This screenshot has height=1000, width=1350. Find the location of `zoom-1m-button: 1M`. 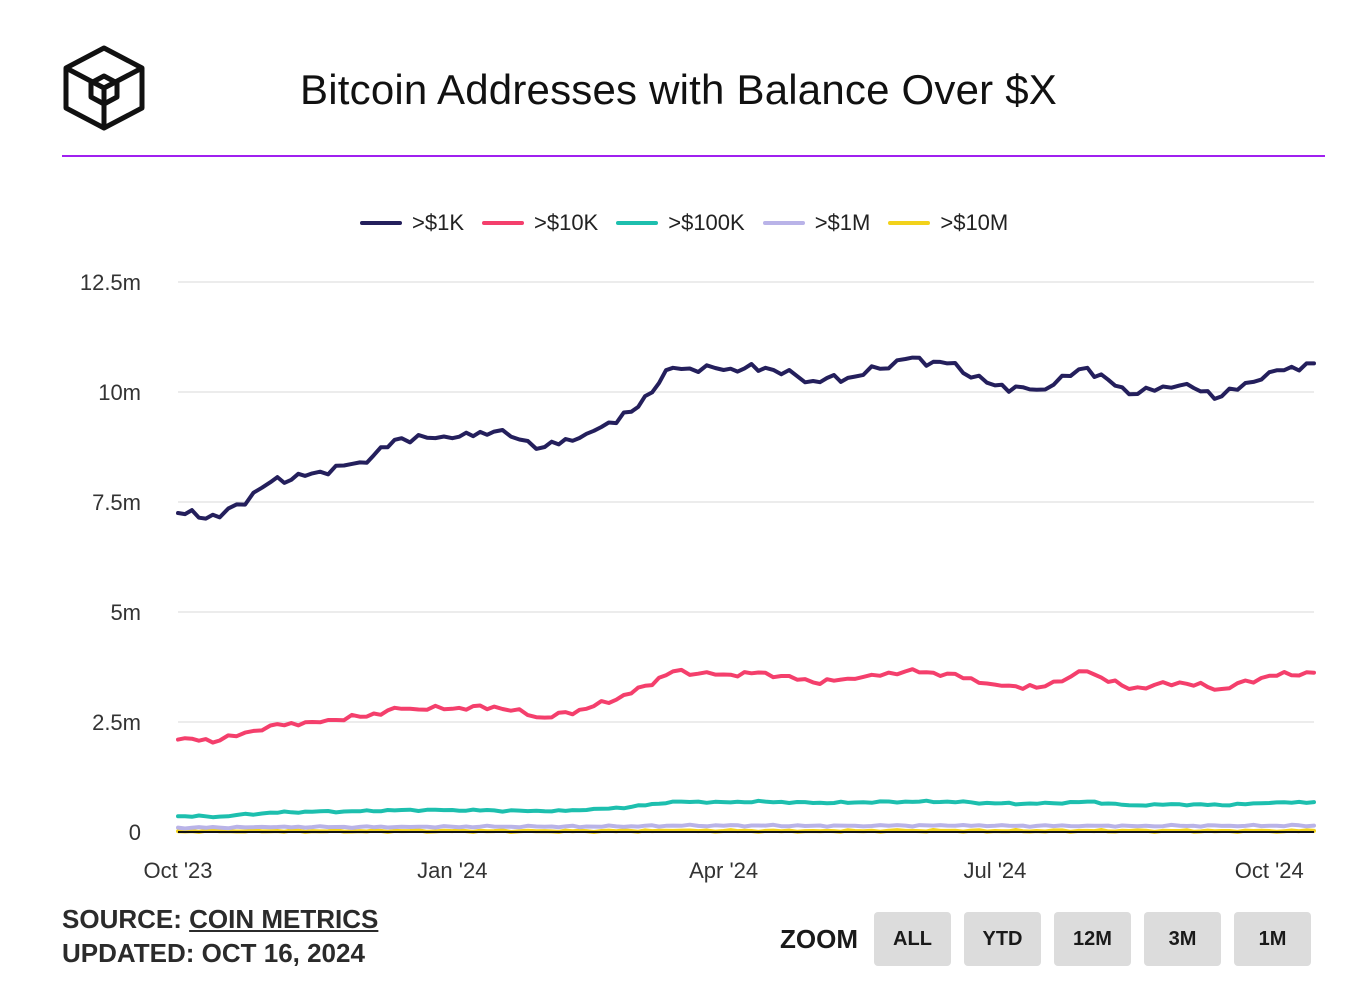

zoom-1m-button: 1M is located at coordinates (1272, 939).